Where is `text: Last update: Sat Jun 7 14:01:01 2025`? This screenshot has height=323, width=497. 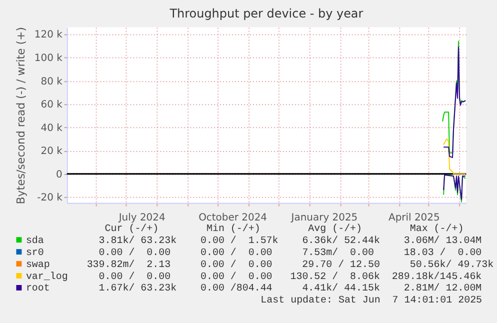 text: Last update: Sat Jun 7 14:01:01 2025 is located at coordinates (371, 300).